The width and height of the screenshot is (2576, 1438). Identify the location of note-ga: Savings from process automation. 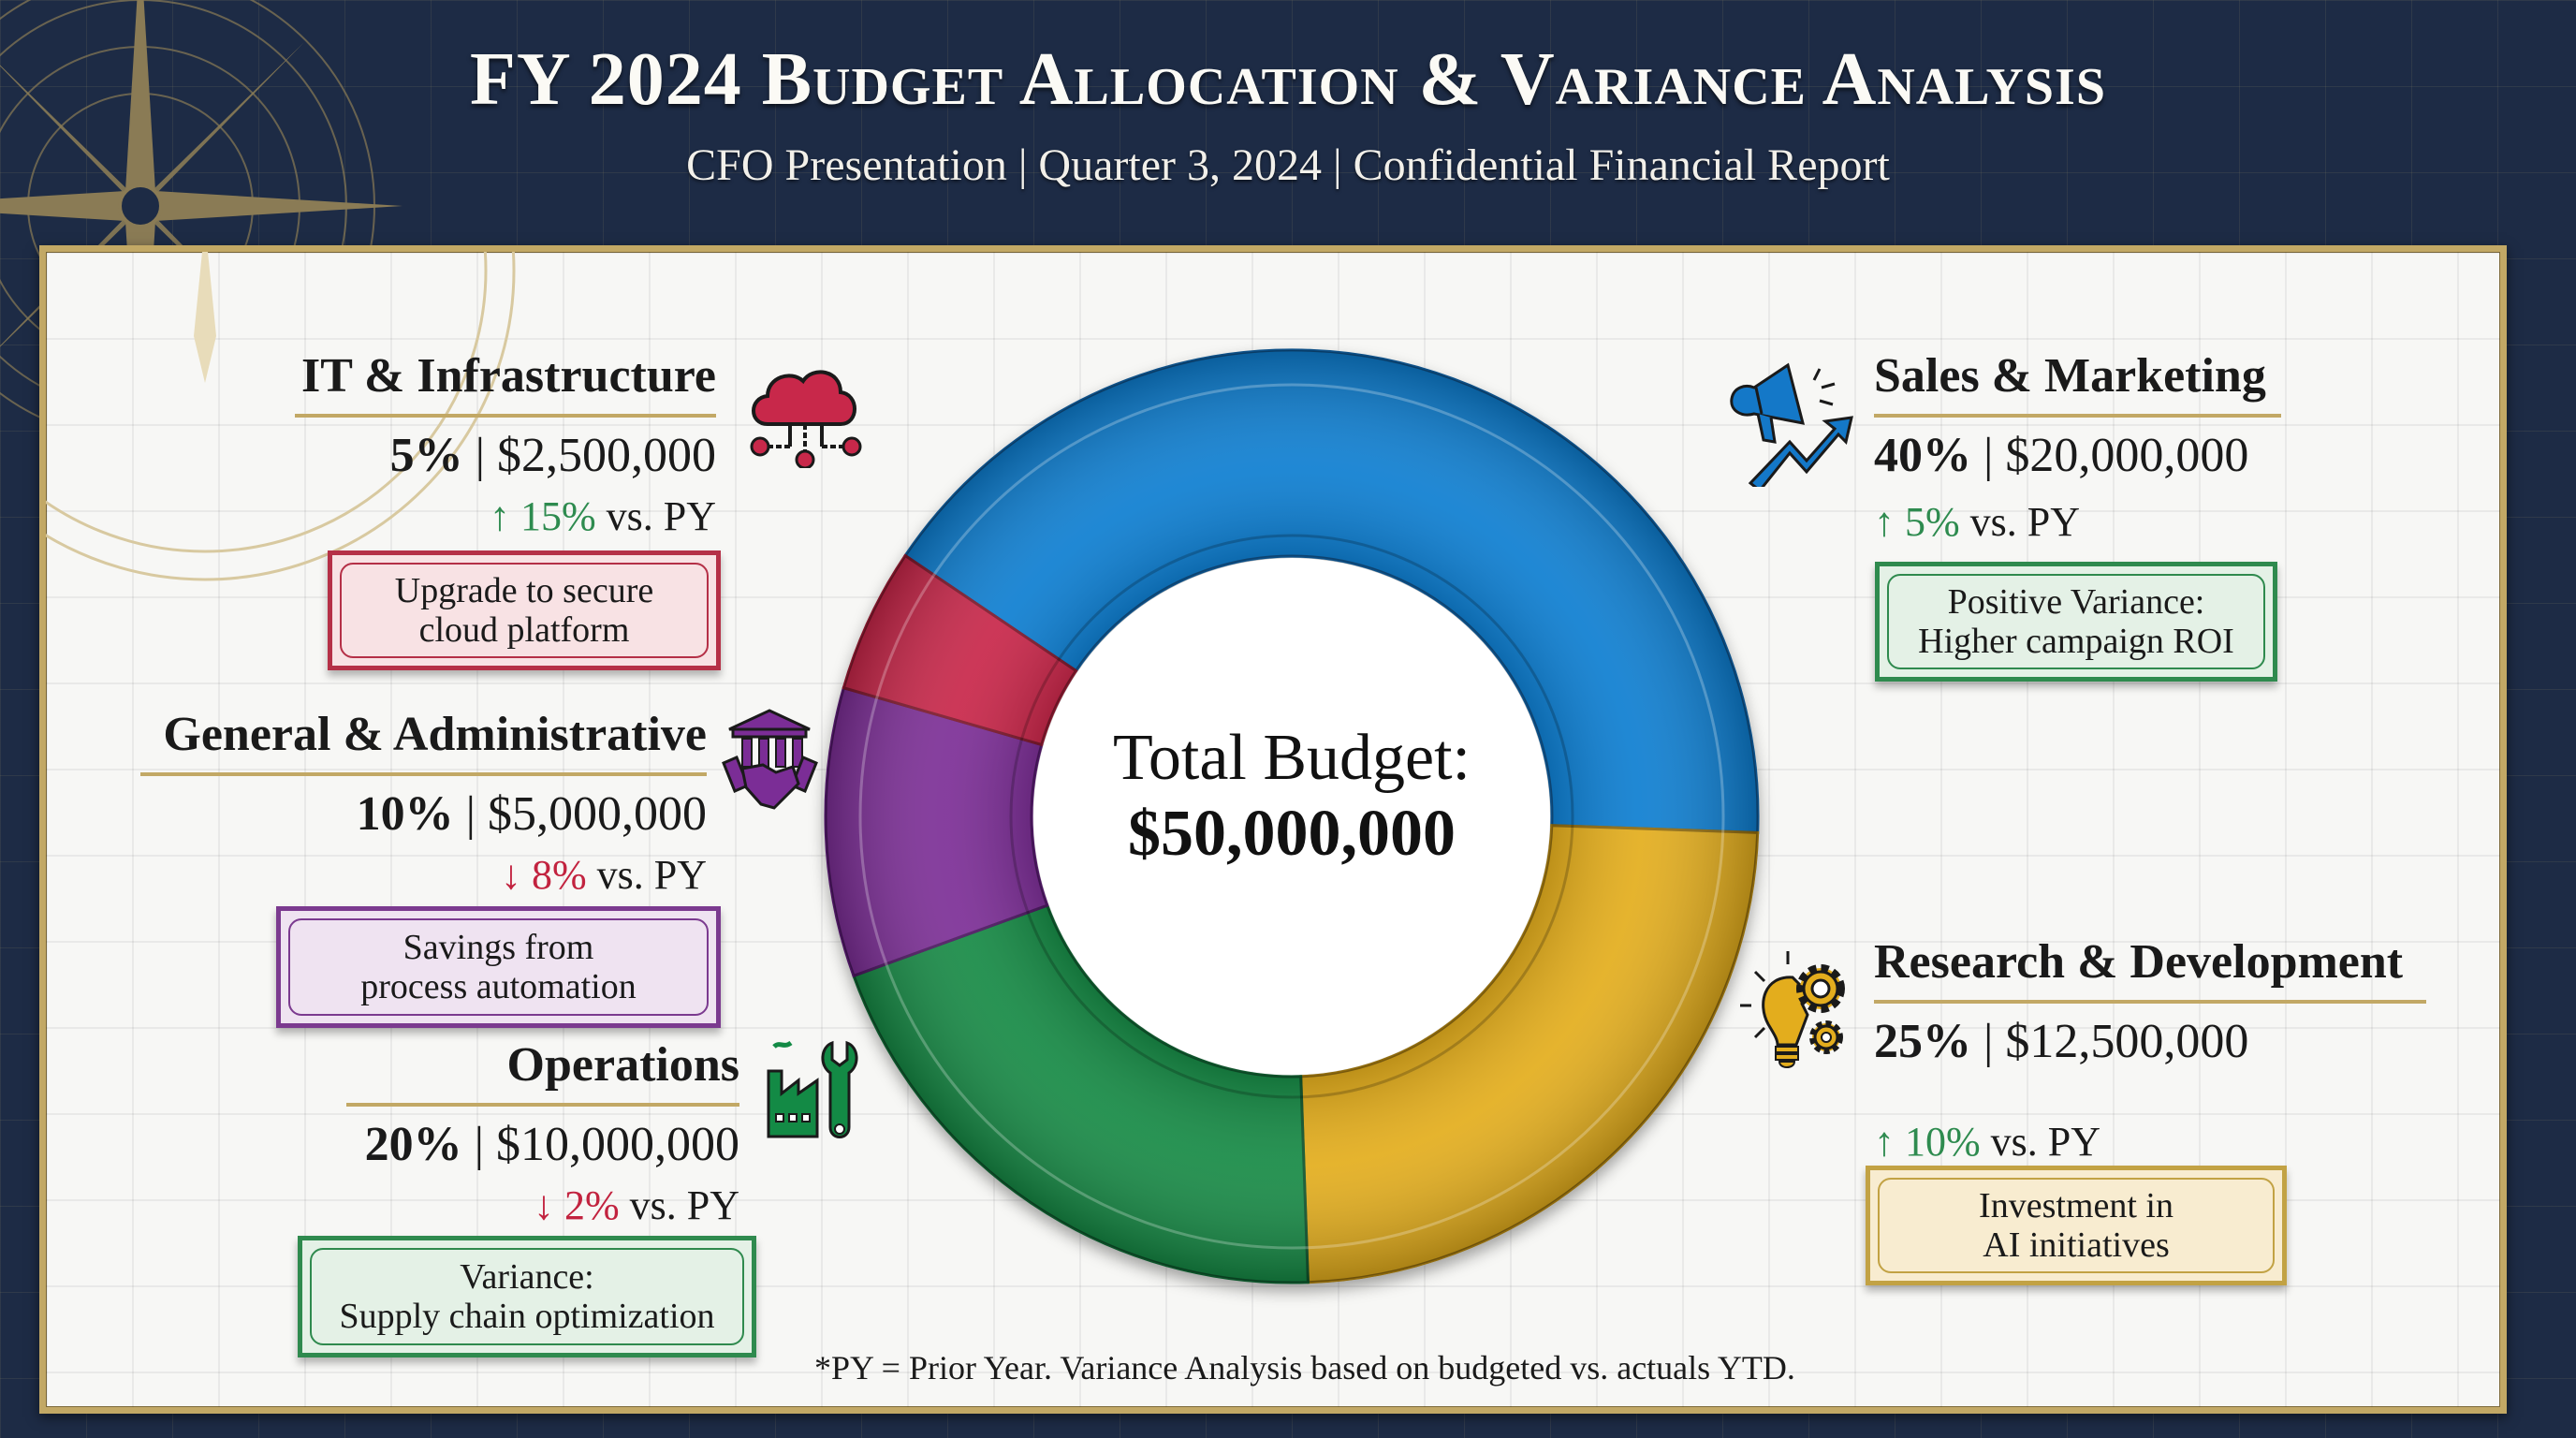
(499, 967).